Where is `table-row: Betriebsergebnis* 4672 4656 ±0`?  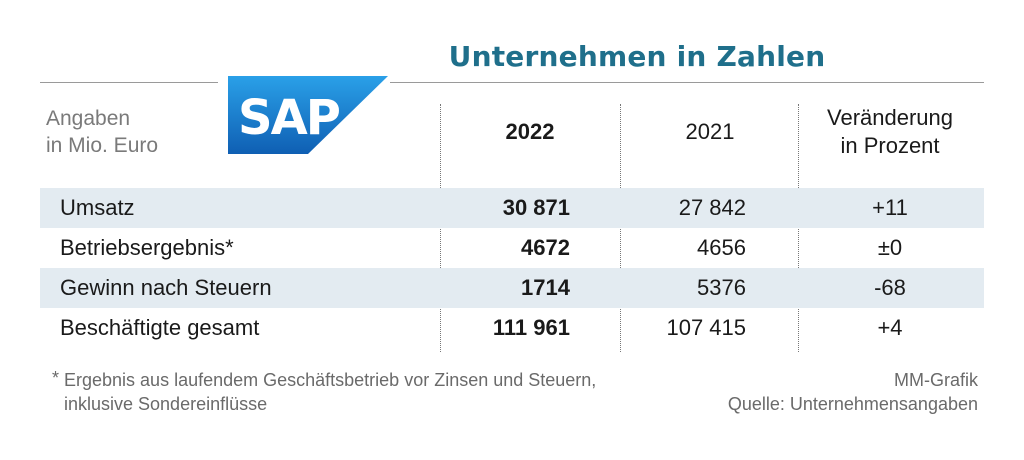
table-row: Betriebsergebnis* 4672 4656 ±0 is located at coordinates (512, 248).